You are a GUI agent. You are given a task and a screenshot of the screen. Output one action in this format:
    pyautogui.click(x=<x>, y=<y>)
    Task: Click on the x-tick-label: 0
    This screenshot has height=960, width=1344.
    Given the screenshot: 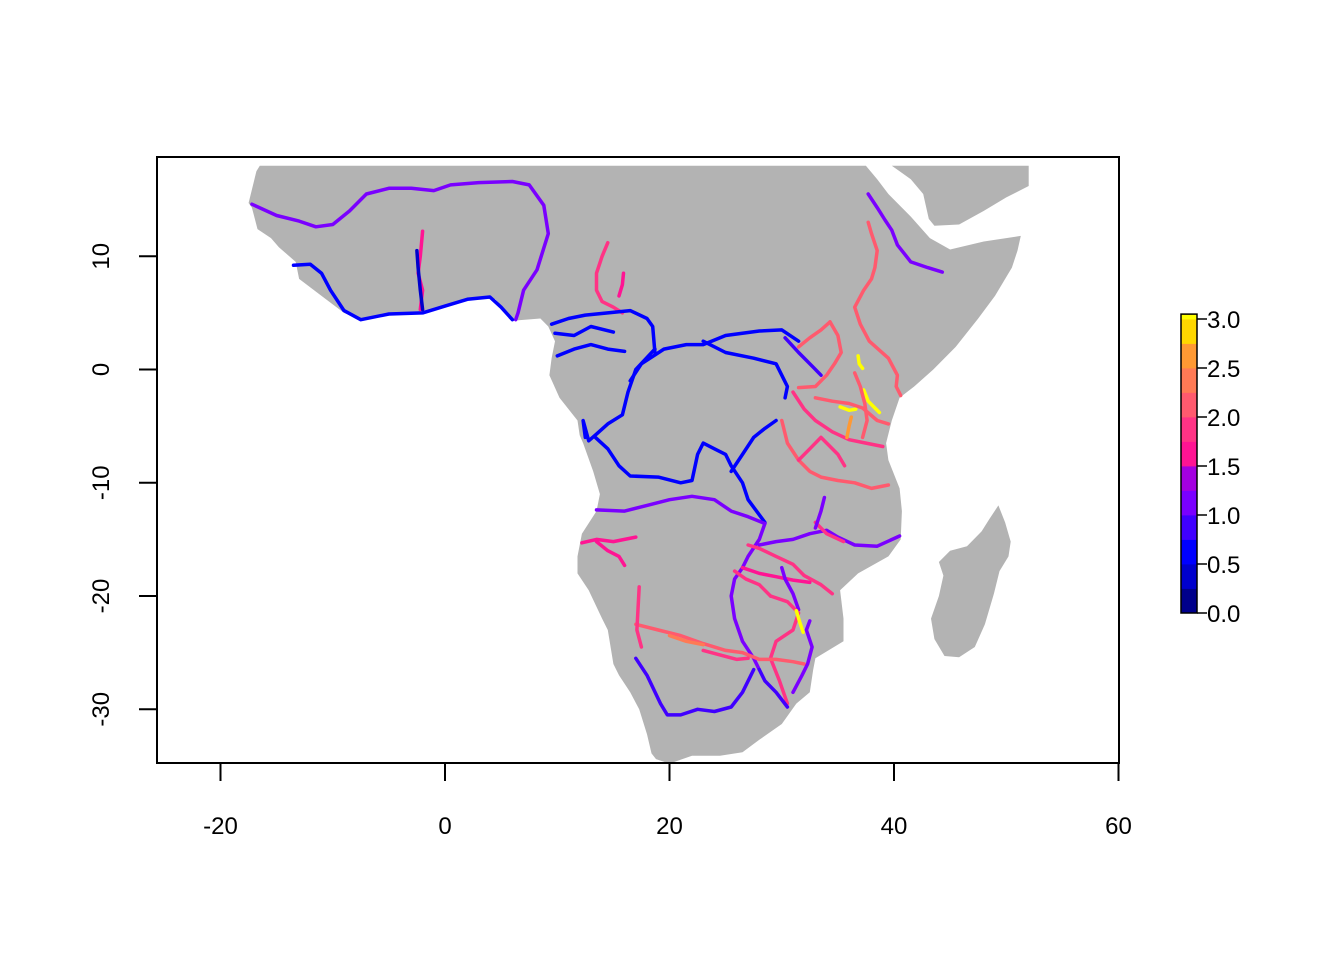 What is the action you would take?
    pyautogui.click(x=444, y=826)
    